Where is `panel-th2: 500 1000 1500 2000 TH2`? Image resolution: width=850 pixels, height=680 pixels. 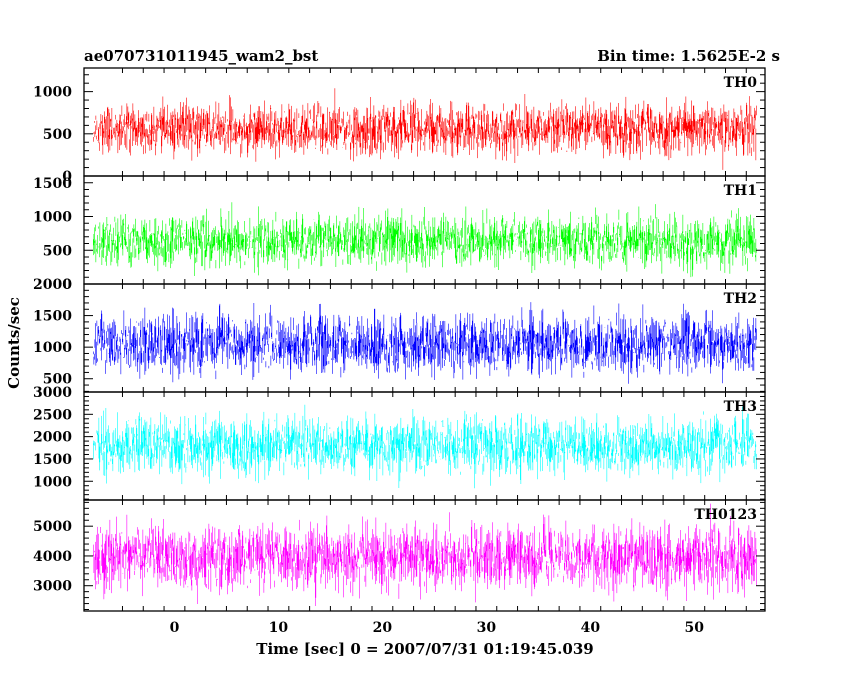 panel-th2: 500 1000 1500 2000 TH2 is located at coordinates (399, 335).